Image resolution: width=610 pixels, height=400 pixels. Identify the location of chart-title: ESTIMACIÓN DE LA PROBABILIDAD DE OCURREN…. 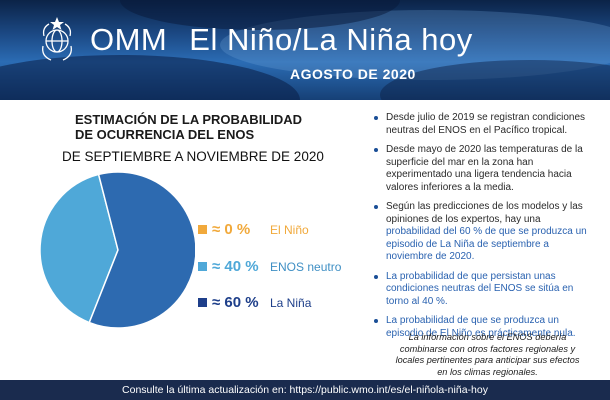
(220, 127).